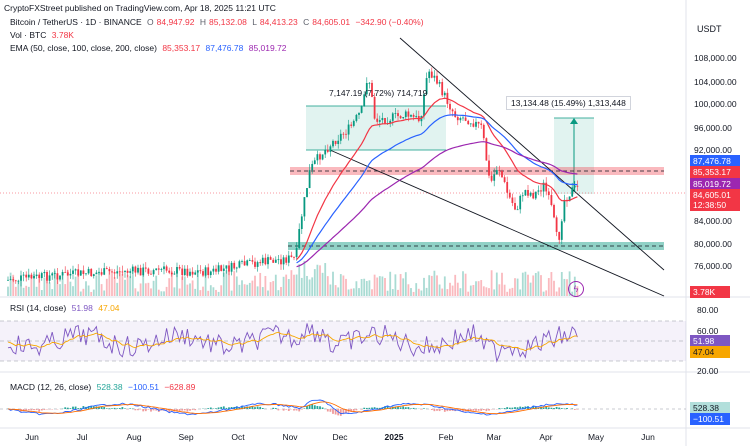  What do you see at coordinates (109, 387) in the screenshot?
I see `macd-hist-value: 528.38` at bounding box center [109, 387].